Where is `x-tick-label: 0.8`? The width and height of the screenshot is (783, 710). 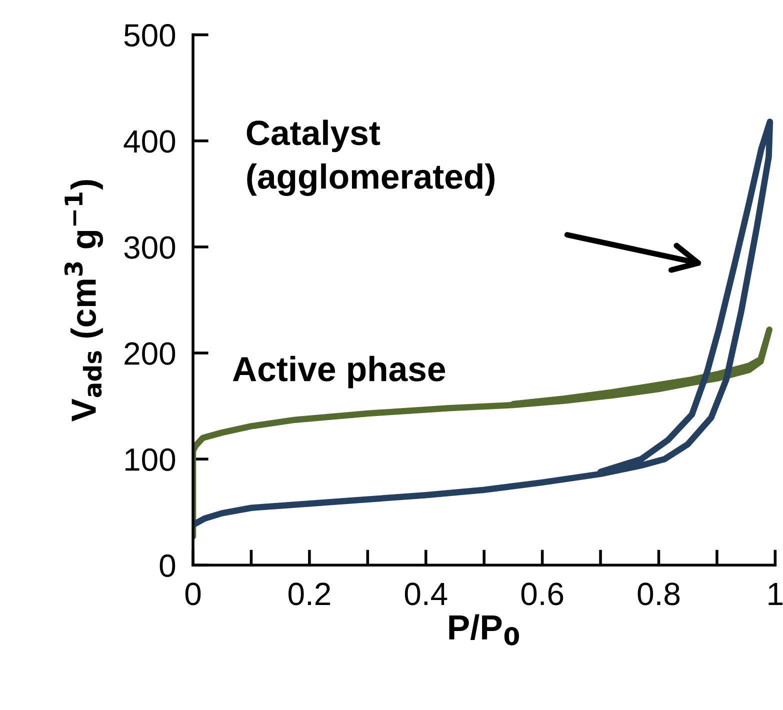 x-tick-label: 0.8 is located at coordinates (659, 594).